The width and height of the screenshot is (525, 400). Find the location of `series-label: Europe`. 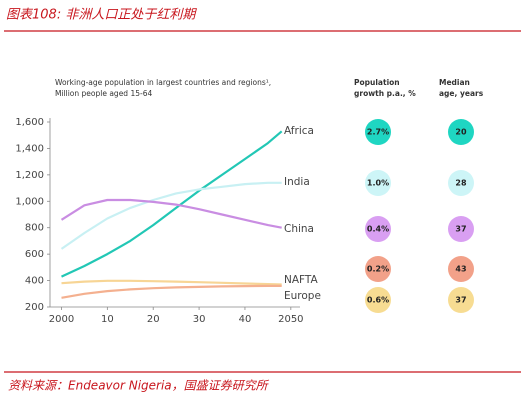

series-label: Europe is located at coordinates (302, 296).